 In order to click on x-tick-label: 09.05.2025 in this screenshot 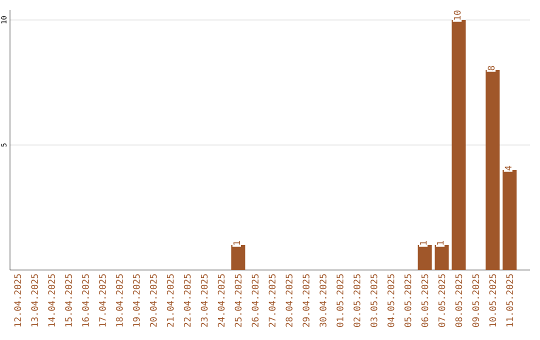, I will do `click(476, 300)`.